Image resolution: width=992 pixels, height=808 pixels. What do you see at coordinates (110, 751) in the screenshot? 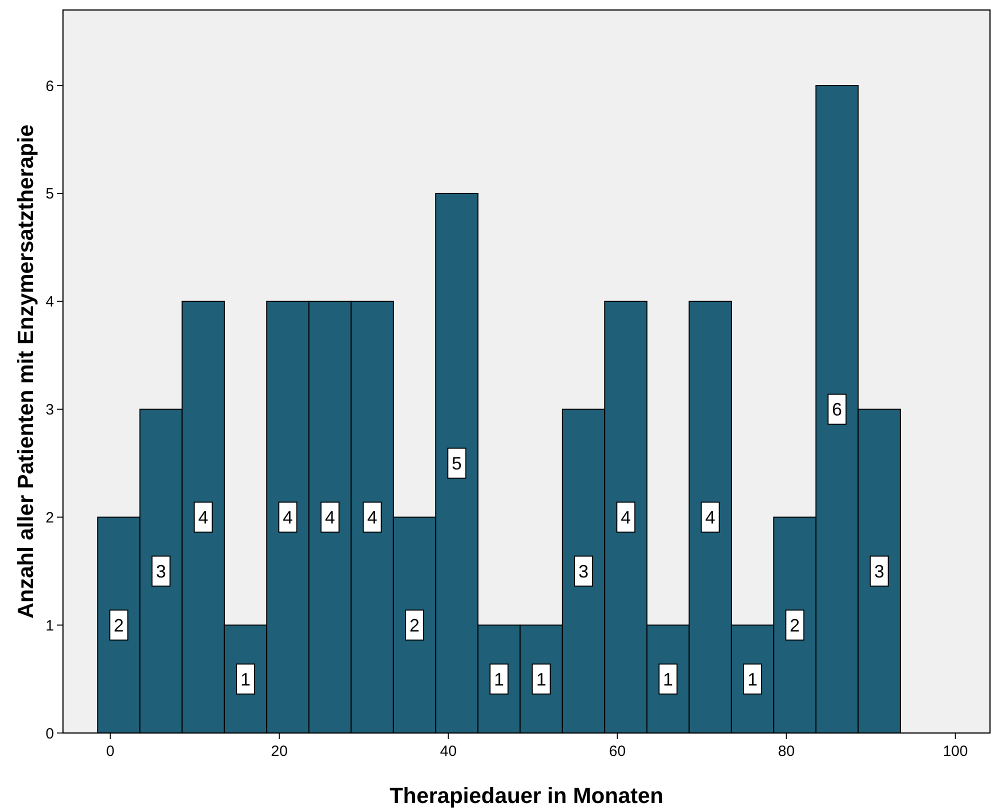
I see `x-tick-label: 0` at bounding box center [110, 751].